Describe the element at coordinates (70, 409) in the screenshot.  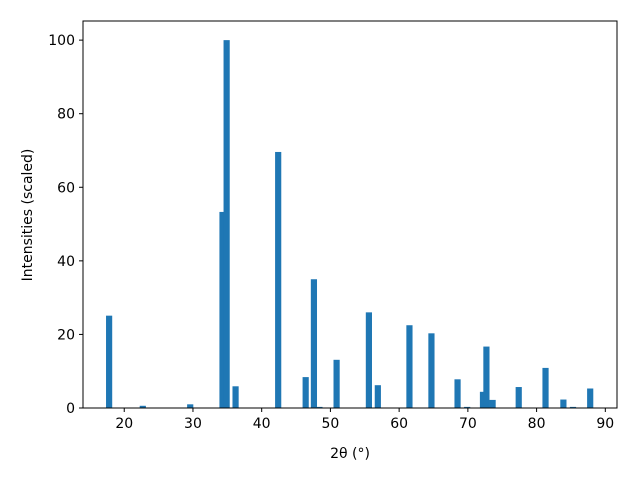
I see `y-tick-label: 0` at that location.